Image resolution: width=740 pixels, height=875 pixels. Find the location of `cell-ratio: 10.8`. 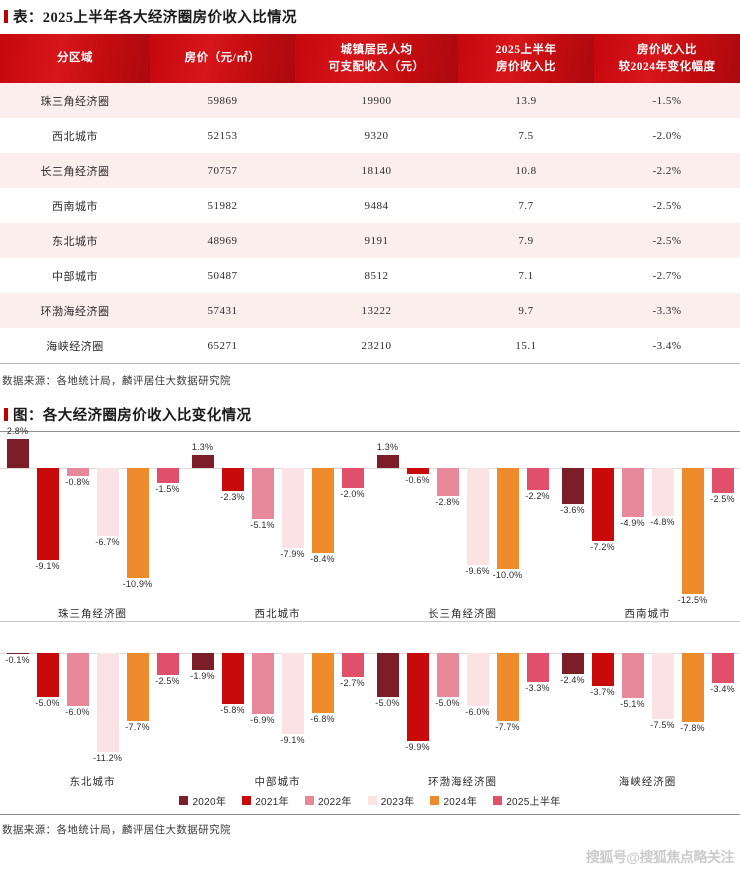

cell-ratio: 10.8 is located at coordinates (526, 171).